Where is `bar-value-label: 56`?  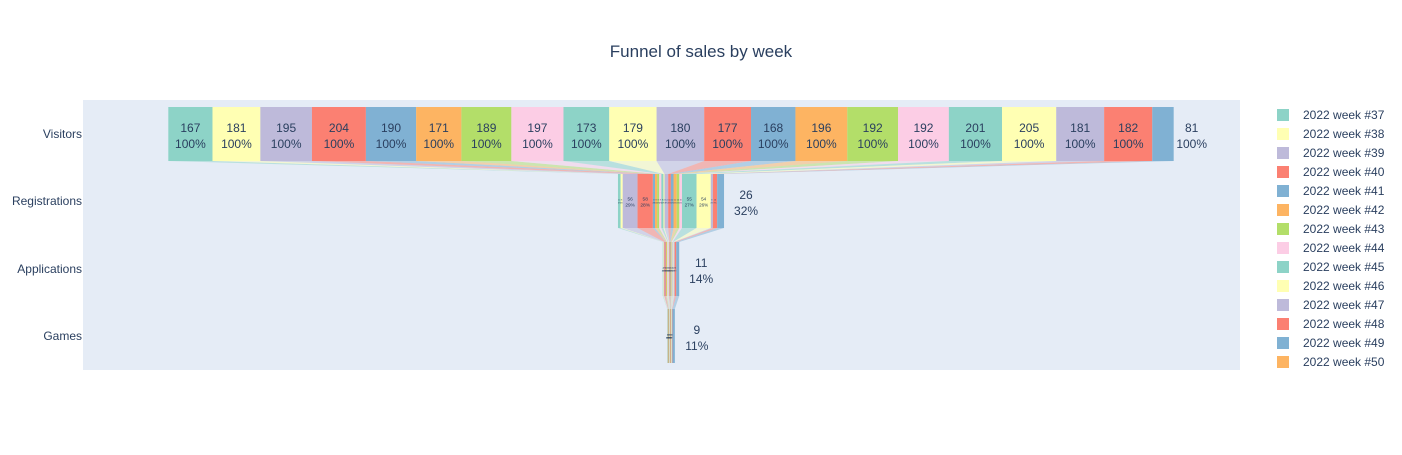
bar-value-label: 56 is located at coordinates (631, 199).